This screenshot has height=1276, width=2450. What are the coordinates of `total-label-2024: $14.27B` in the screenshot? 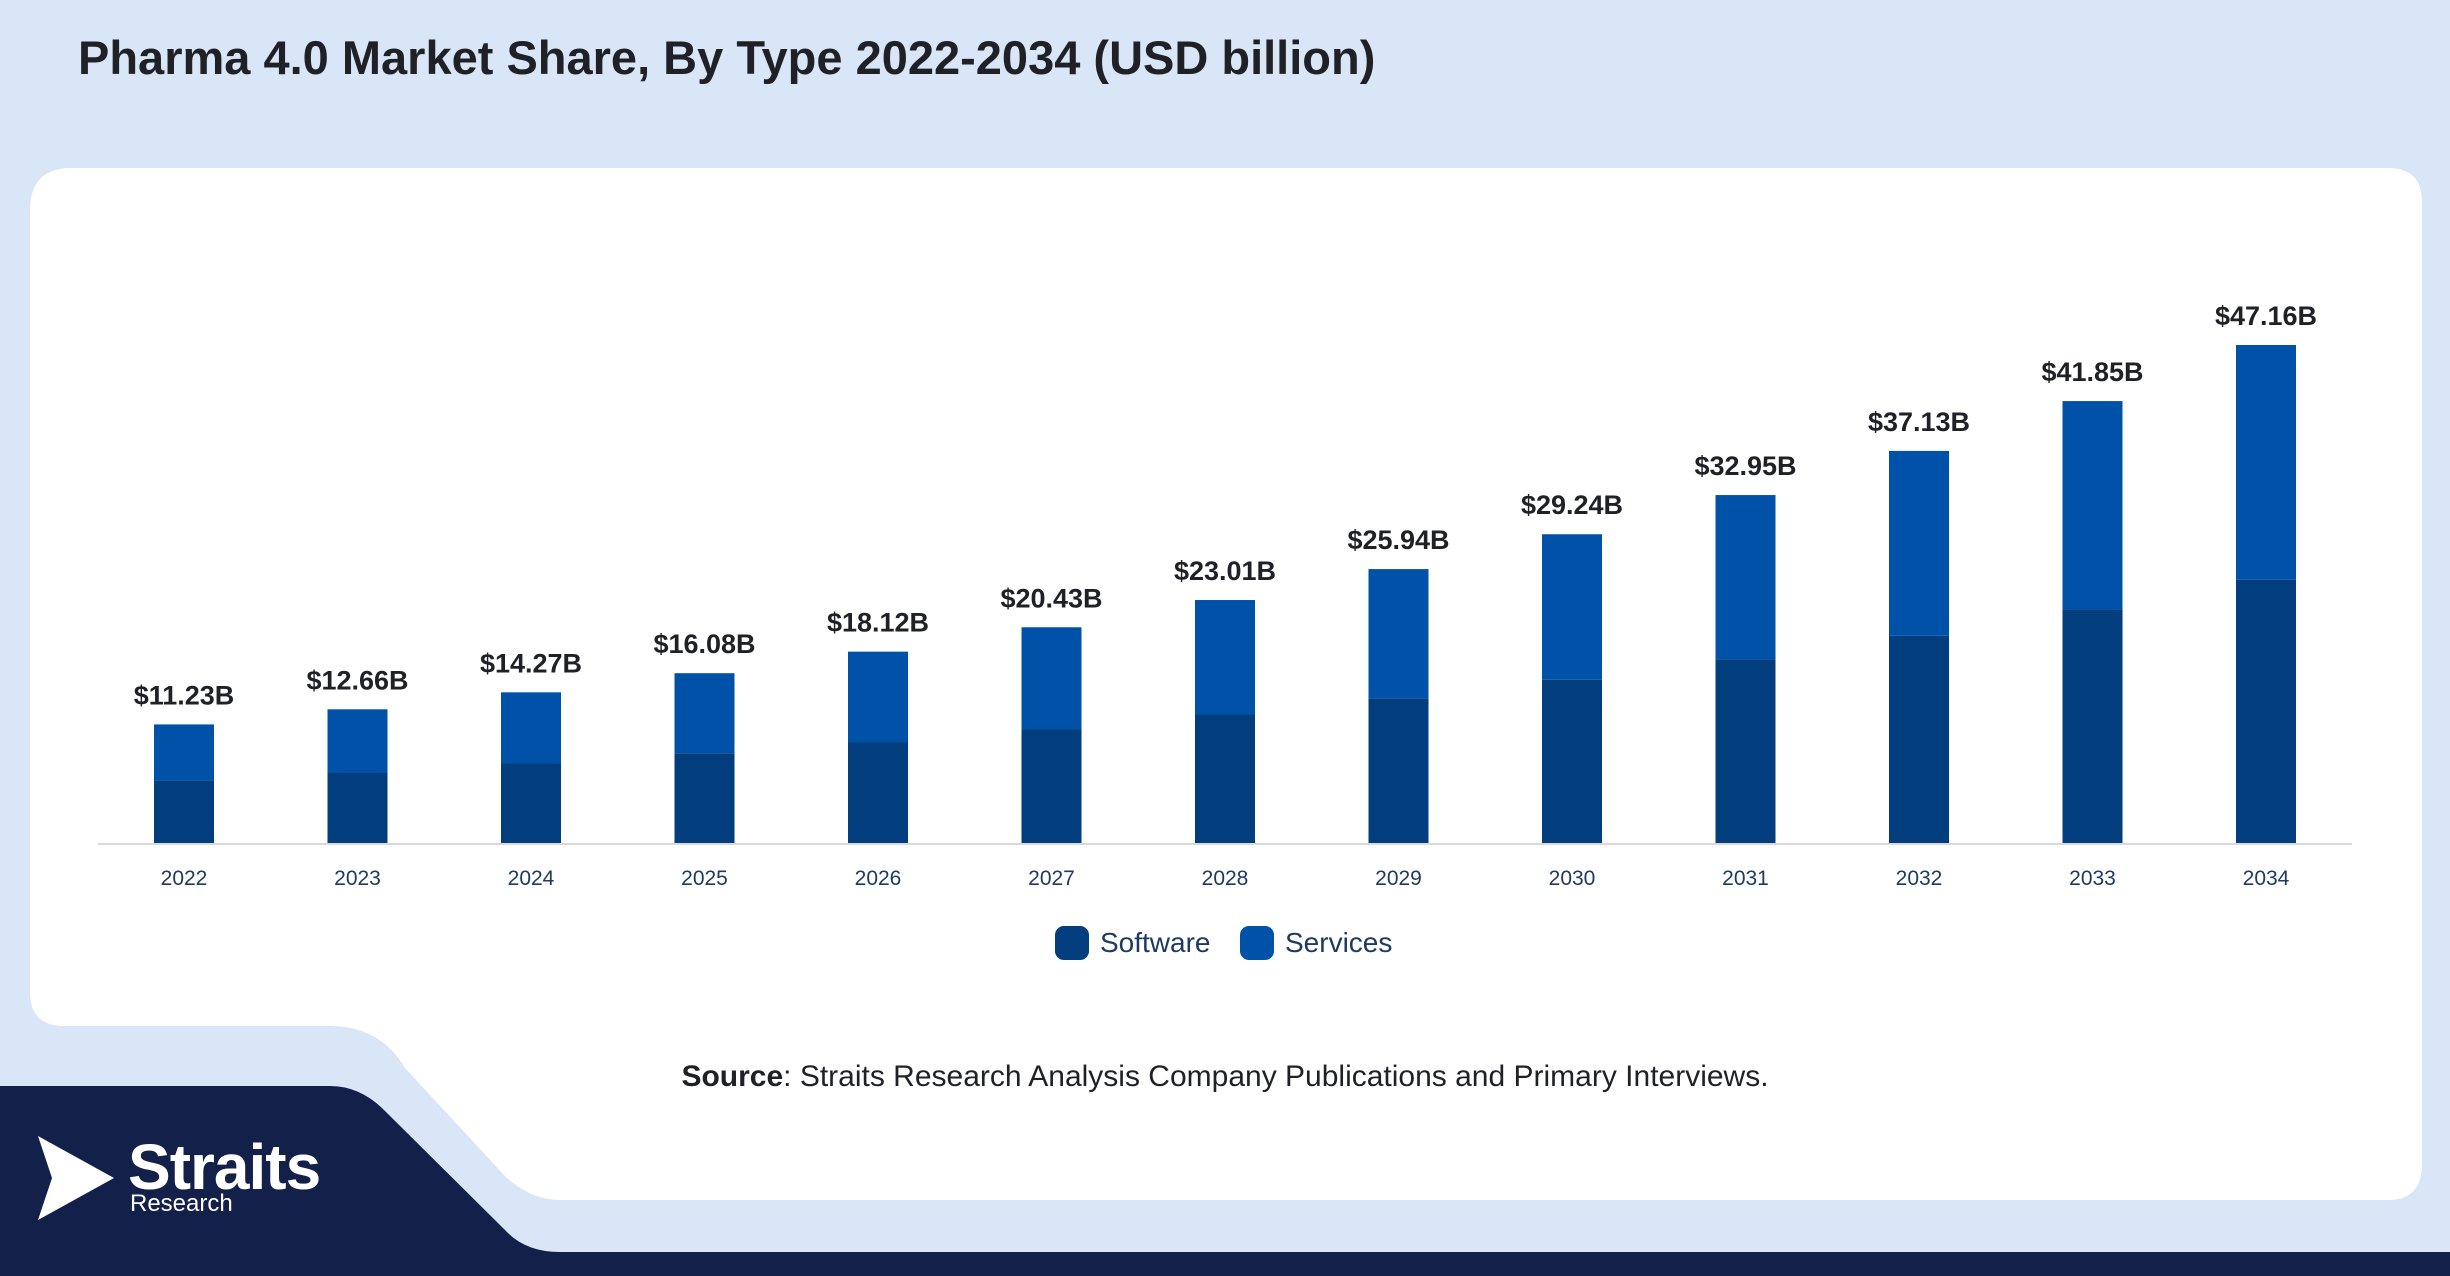 It's located at (531, 663).